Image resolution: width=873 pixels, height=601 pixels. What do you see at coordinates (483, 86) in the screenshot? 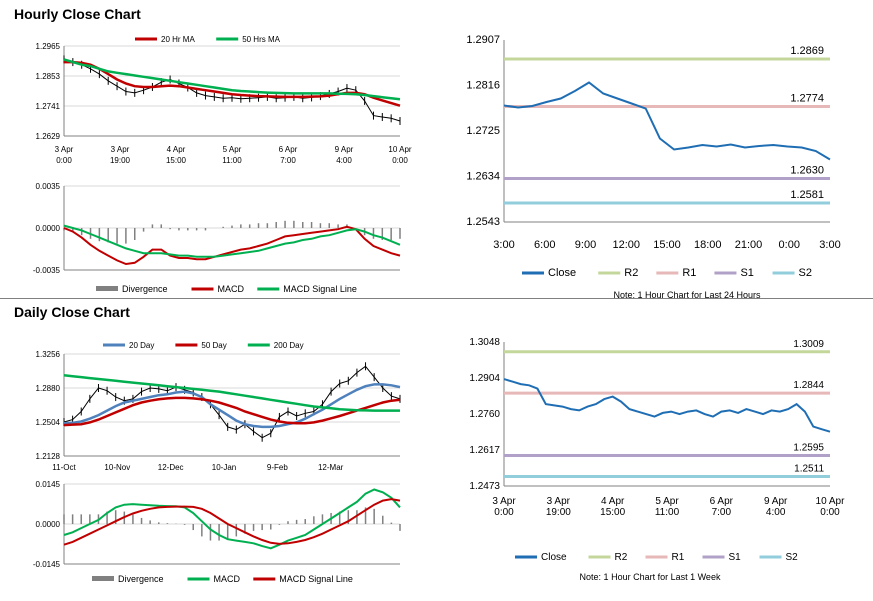
I see `y-tick-label: 1.2816` at bounding box center [483, 86].